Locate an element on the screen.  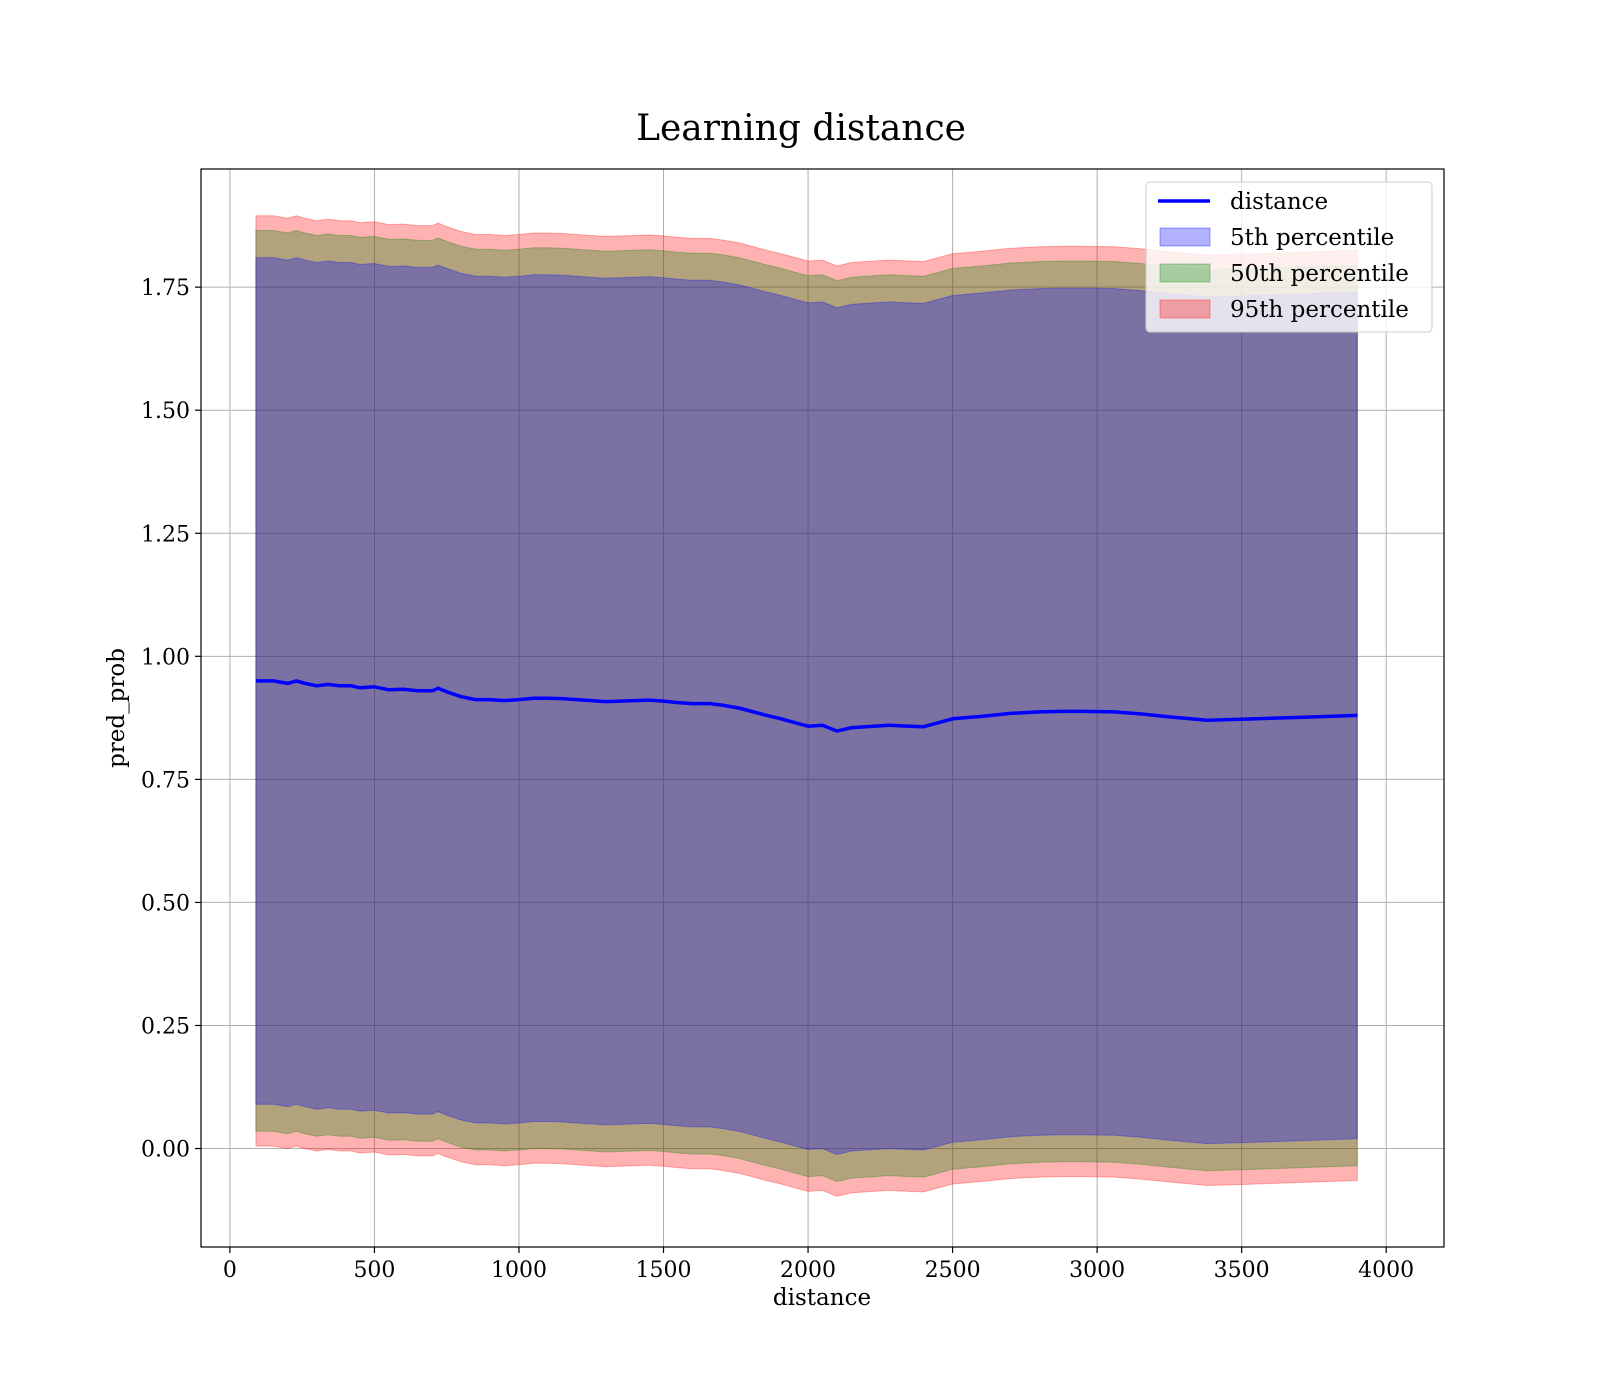
y-tick-label-5: 1.25 is located at coordinates (165, 534).